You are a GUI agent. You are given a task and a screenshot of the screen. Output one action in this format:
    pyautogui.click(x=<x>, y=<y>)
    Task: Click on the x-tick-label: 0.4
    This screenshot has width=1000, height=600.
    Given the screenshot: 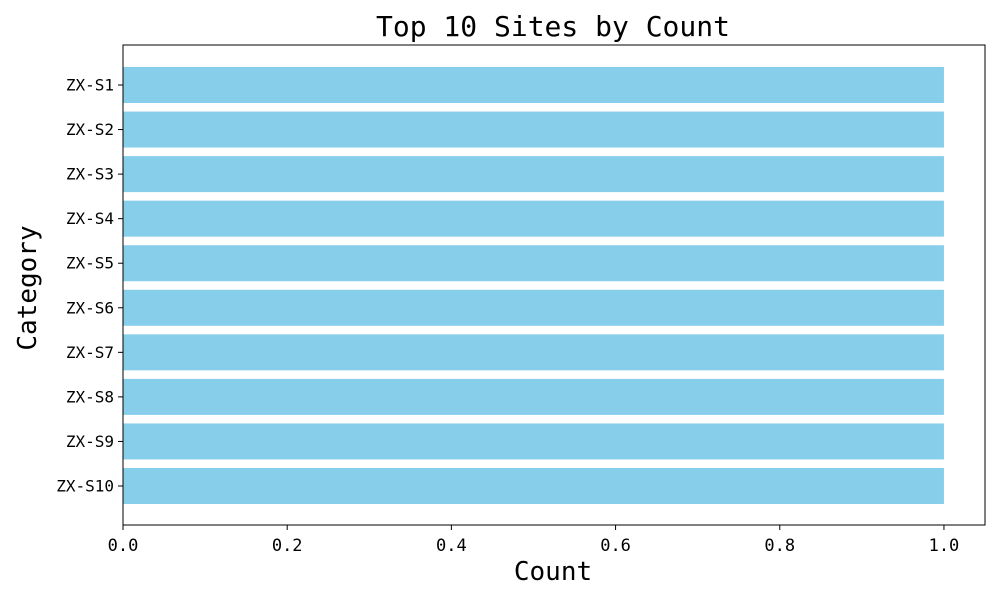 What is the action you would take?
    pyautogui.click(x=451, y=546)
    